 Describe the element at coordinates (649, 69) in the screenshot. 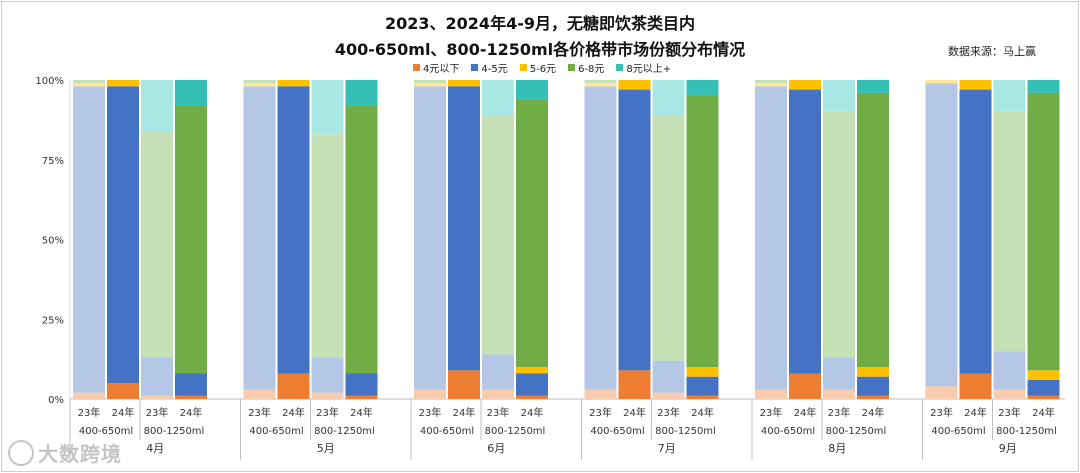

I see `legend-label: 8元以上+` at that location.